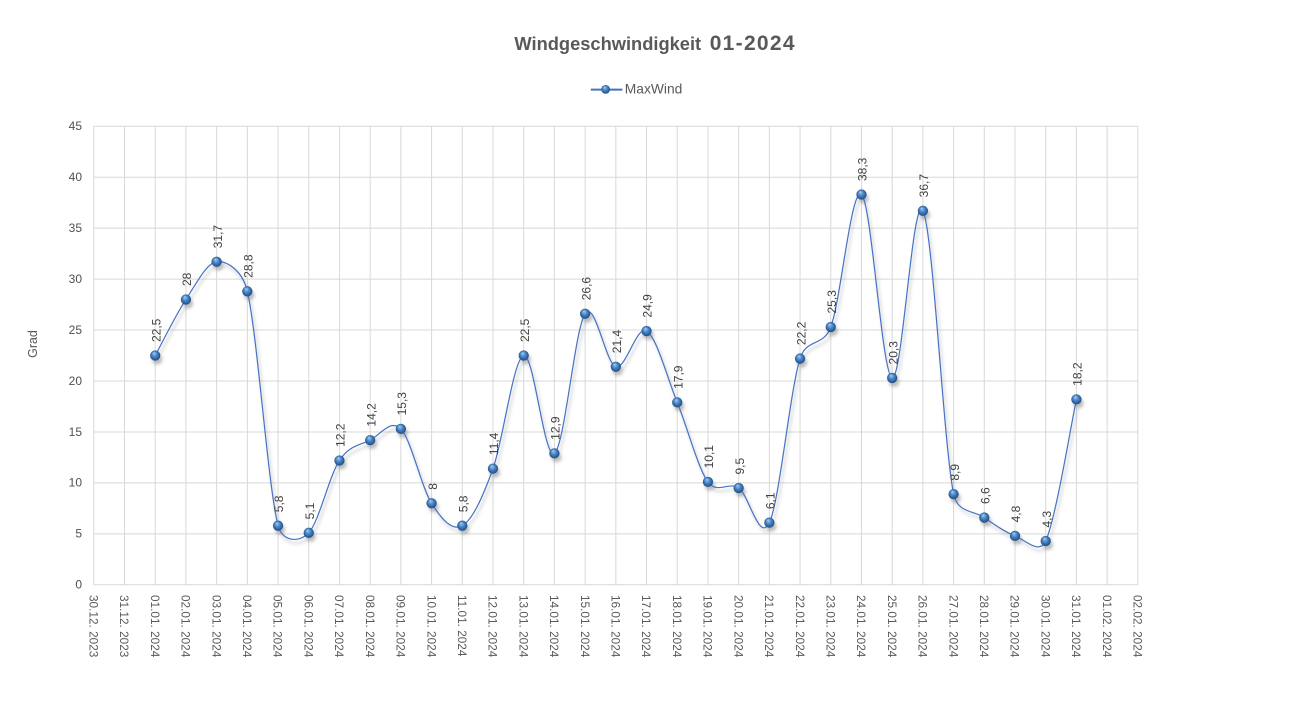 This screenshot has width=1315, height=714. I want to click on svg-text: Grad, so click(33, 344).